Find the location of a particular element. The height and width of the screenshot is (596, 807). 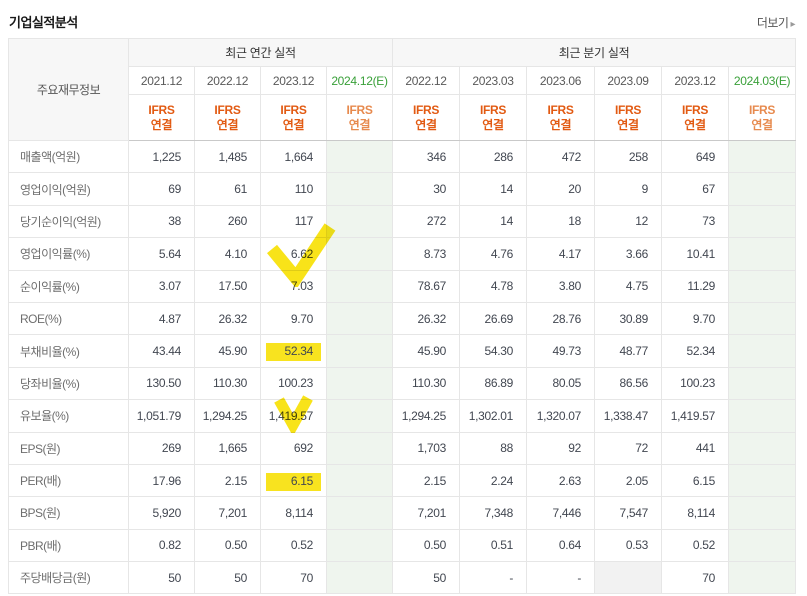

value-cell: 1,320.07 is located at coordinates (561, 416).